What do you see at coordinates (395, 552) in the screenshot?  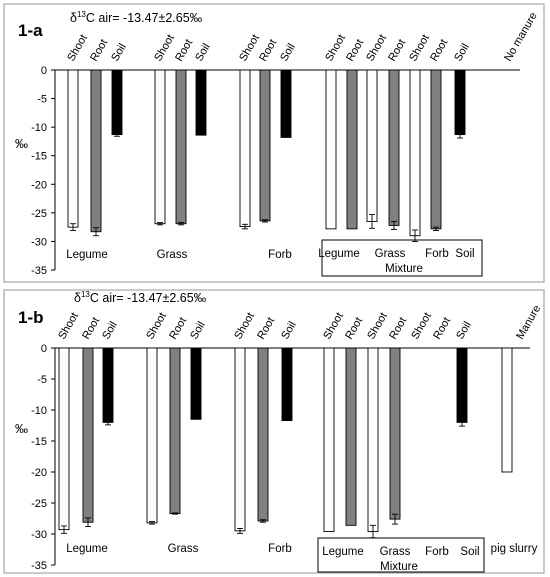 I see `panel-1b-mixture-label: Grass` at bounding box center [395, 552].